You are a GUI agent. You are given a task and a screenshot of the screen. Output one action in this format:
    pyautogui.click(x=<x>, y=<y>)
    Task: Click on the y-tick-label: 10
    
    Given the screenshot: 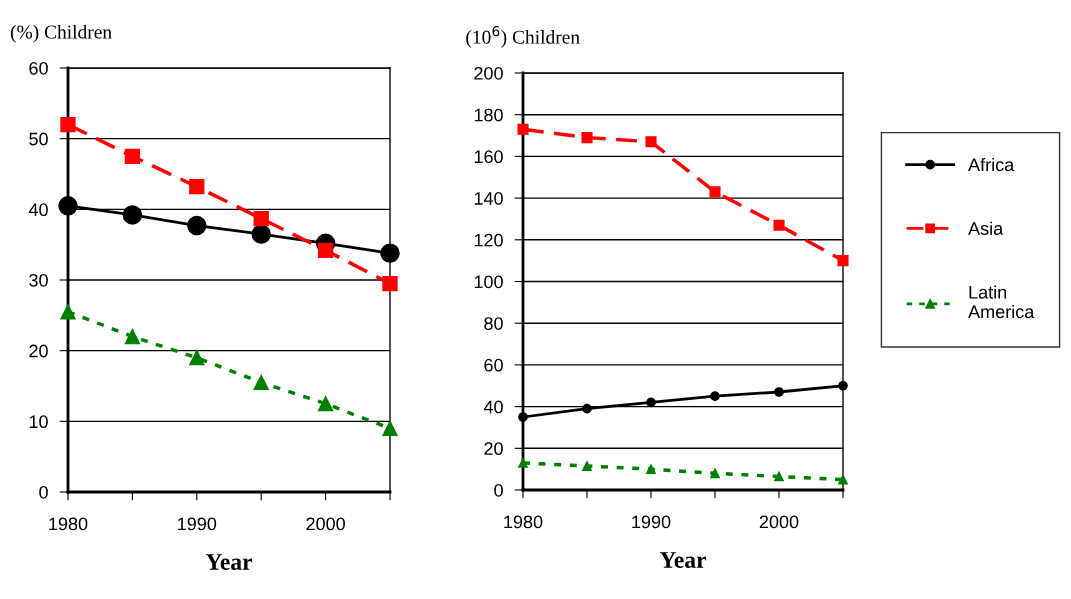 What is the action you would take?
    pyautogui.click(x=38, y=422)
    